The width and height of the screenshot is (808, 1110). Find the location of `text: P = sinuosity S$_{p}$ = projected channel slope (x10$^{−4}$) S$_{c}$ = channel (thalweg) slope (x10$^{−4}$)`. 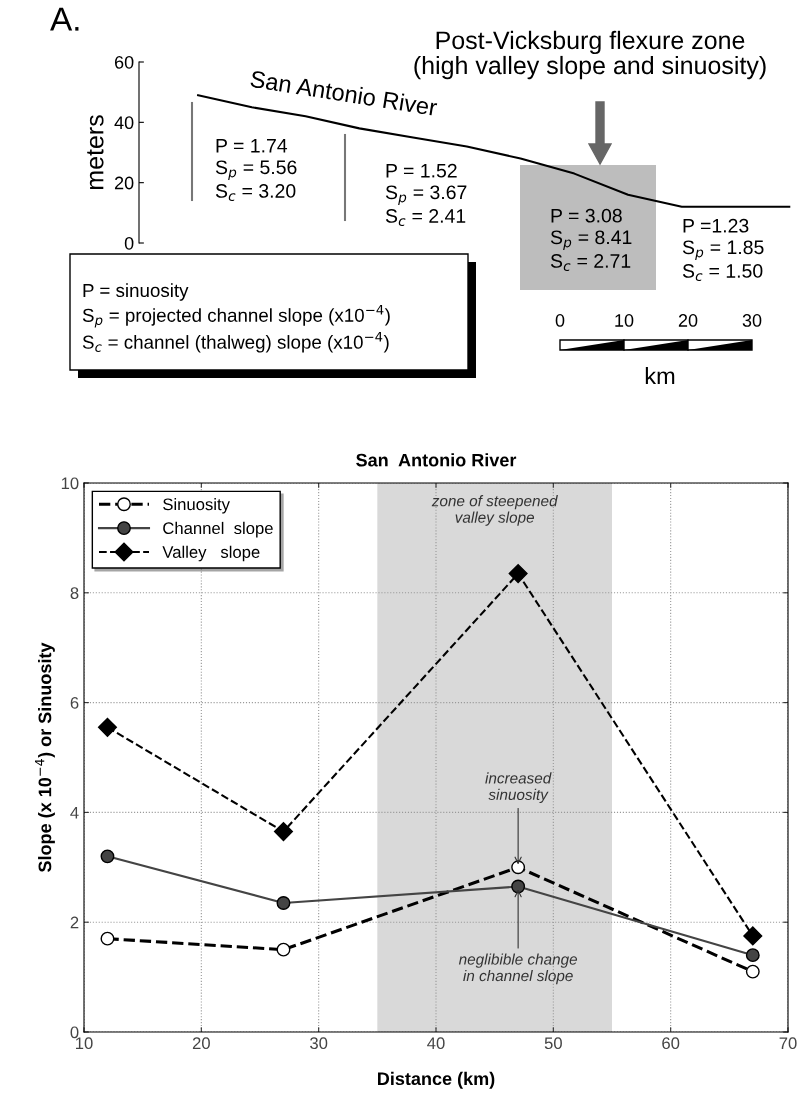

text: P = sinuosity S$_{p}$ = projected channel slope (x10$^{−4}$) S$_{c}$ = channel (thalweg) slope (x10$^{−4}$) is located at coordinates (236, 318).